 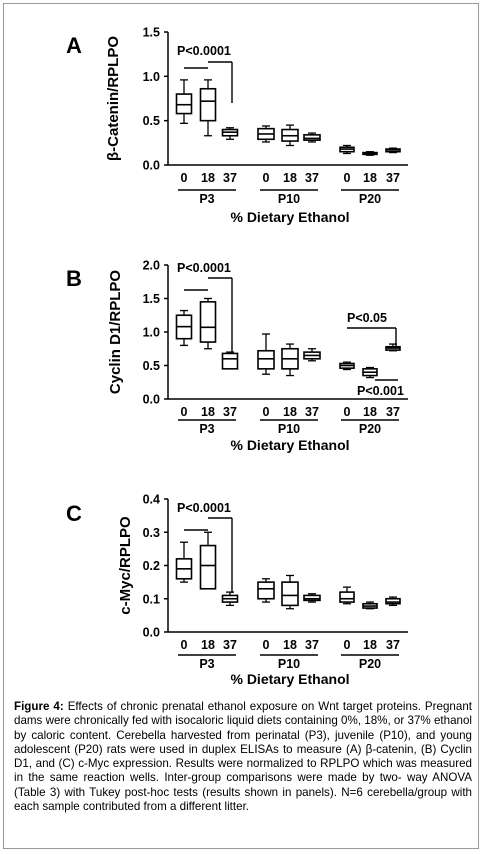 I want to click on caption-label: Figure 4:, so click(x=39, y=706).